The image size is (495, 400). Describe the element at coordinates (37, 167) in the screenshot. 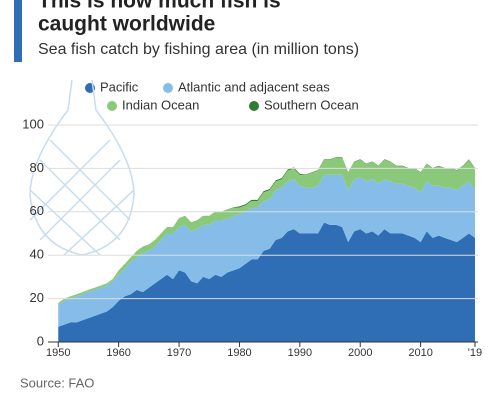

I see `y-tick-label: 80` at that location.